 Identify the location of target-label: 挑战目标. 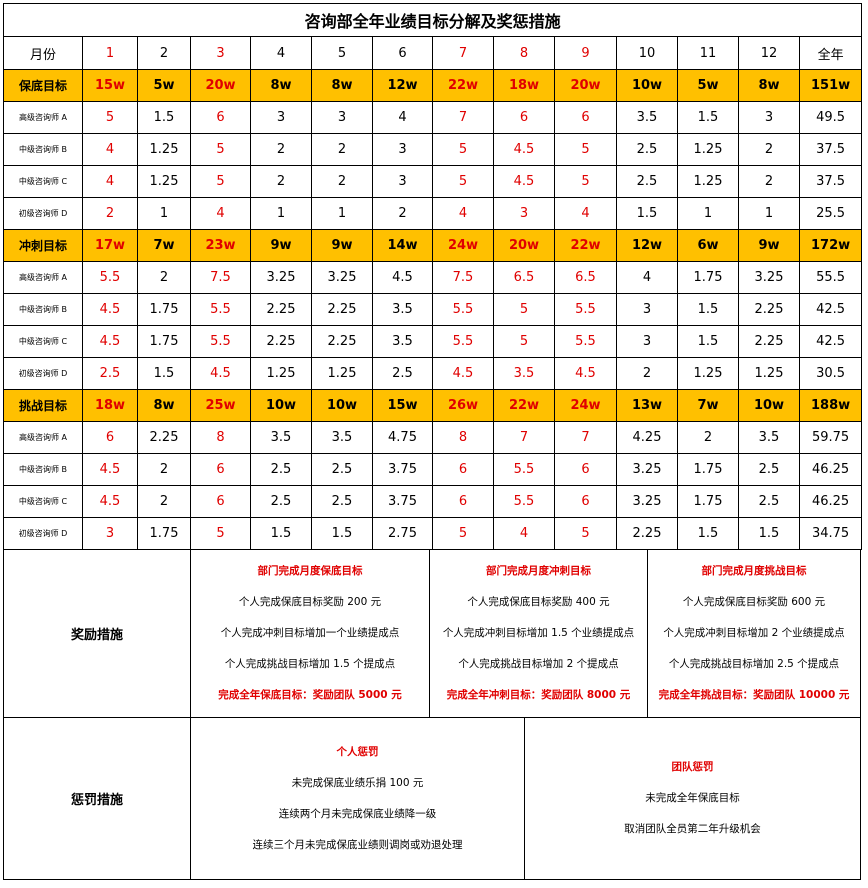
(43, 405).